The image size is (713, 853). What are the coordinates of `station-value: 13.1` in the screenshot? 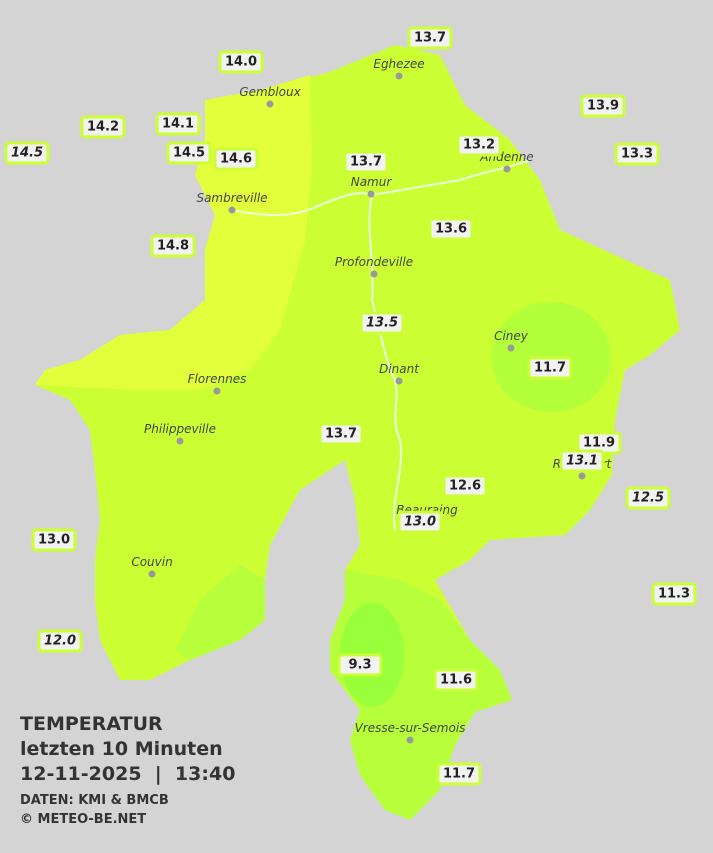 It's located at (582, 461).